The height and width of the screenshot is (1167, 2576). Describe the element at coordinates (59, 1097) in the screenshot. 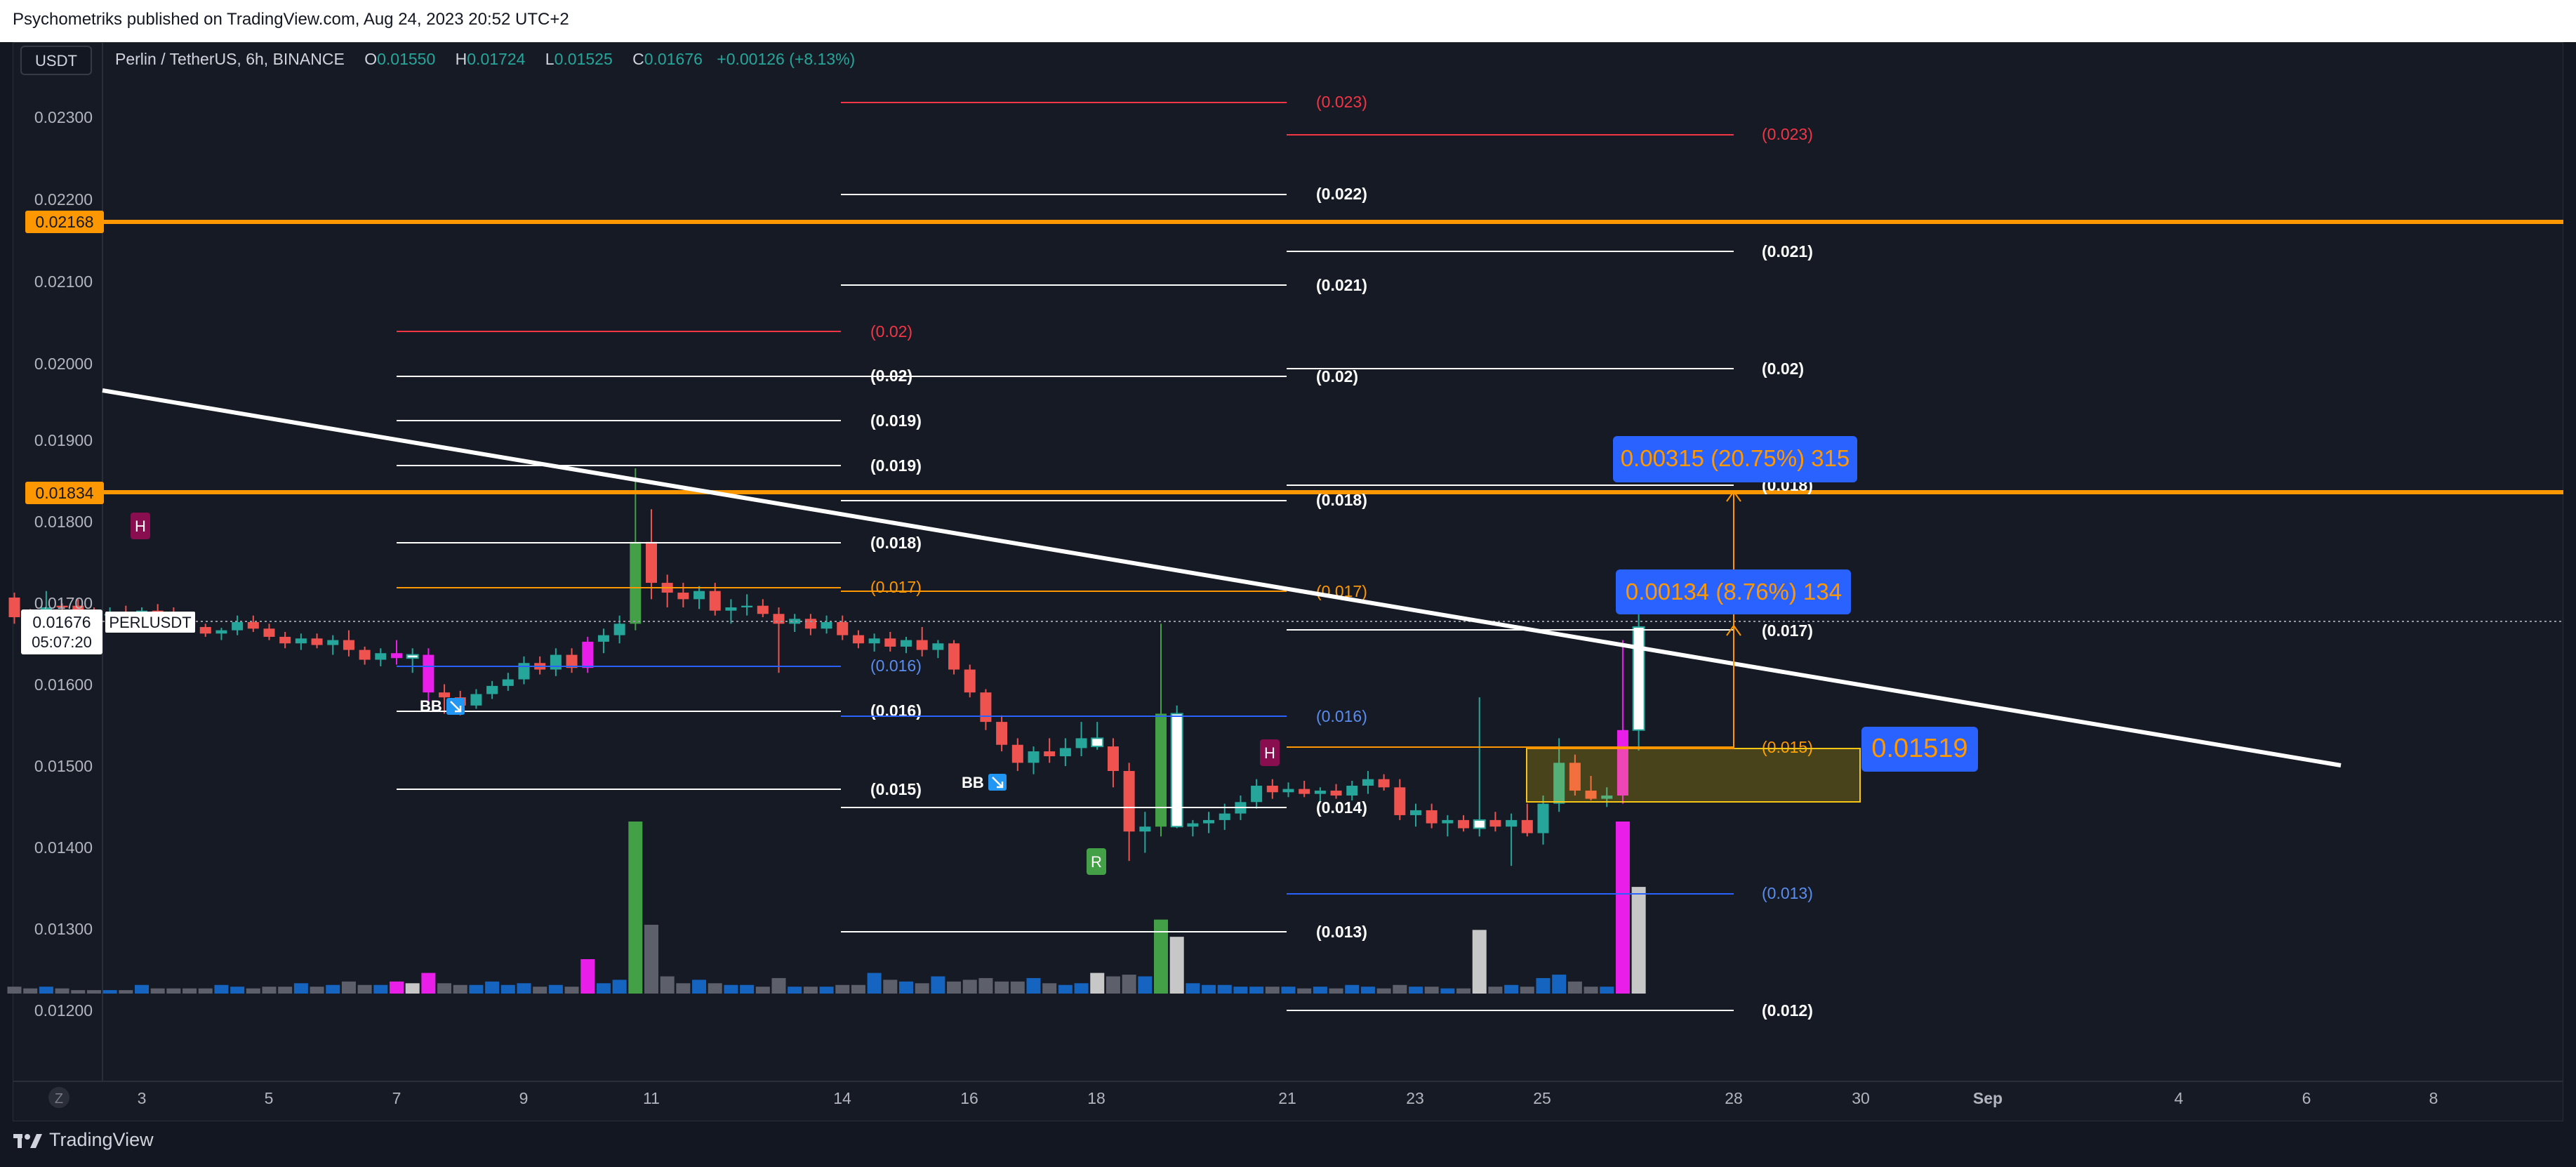

I see `zoom-reset-button` at that location.